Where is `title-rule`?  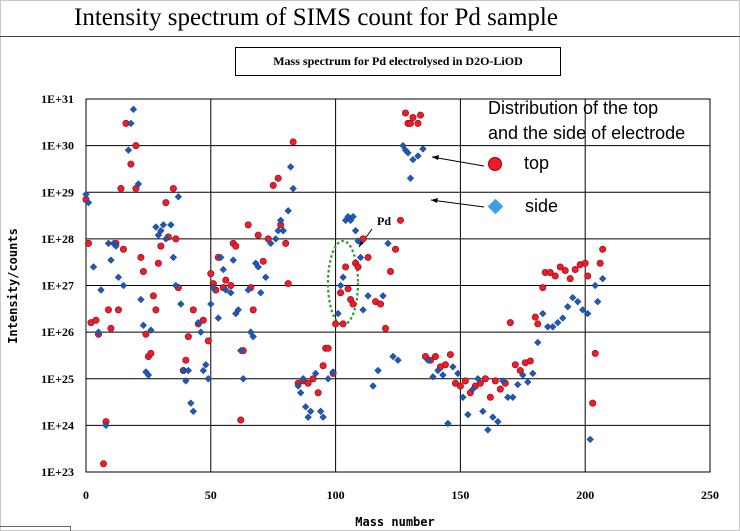 title-rule is located at coordinates (370, 36).